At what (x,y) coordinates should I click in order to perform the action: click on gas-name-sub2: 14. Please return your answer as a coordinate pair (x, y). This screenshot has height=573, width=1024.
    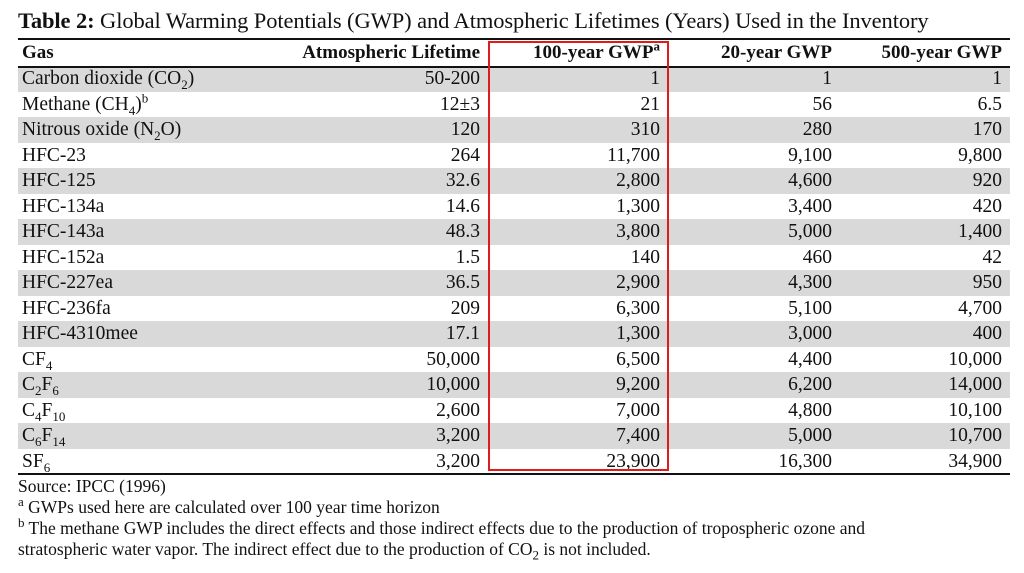
    Looking at the image, I should click on (59, 442).